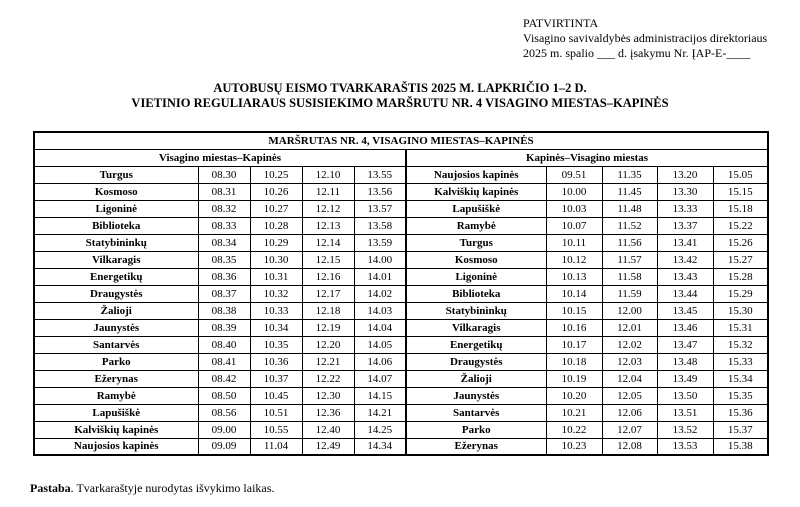  What do you see at coordinates (116, 174) in the screenshot?
I see `stop-name-cell: Turgus` at bounding box center [116, 174].